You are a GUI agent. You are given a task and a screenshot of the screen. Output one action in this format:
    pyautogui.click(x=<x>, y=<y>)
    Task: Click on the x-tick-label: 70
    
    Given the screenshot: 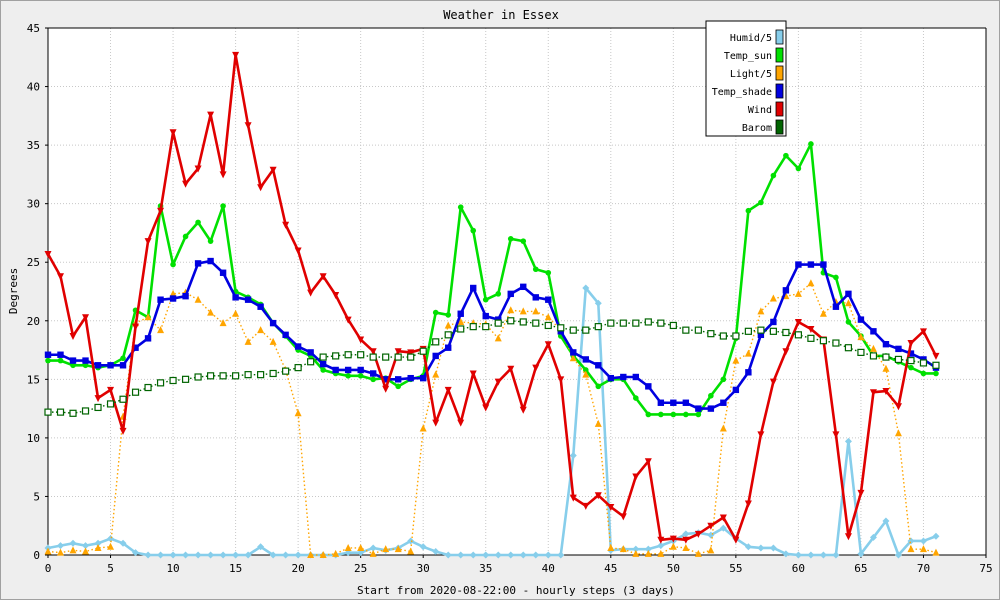 What is the action you would take?
    pyautogui.click(x=923, y=568)
    